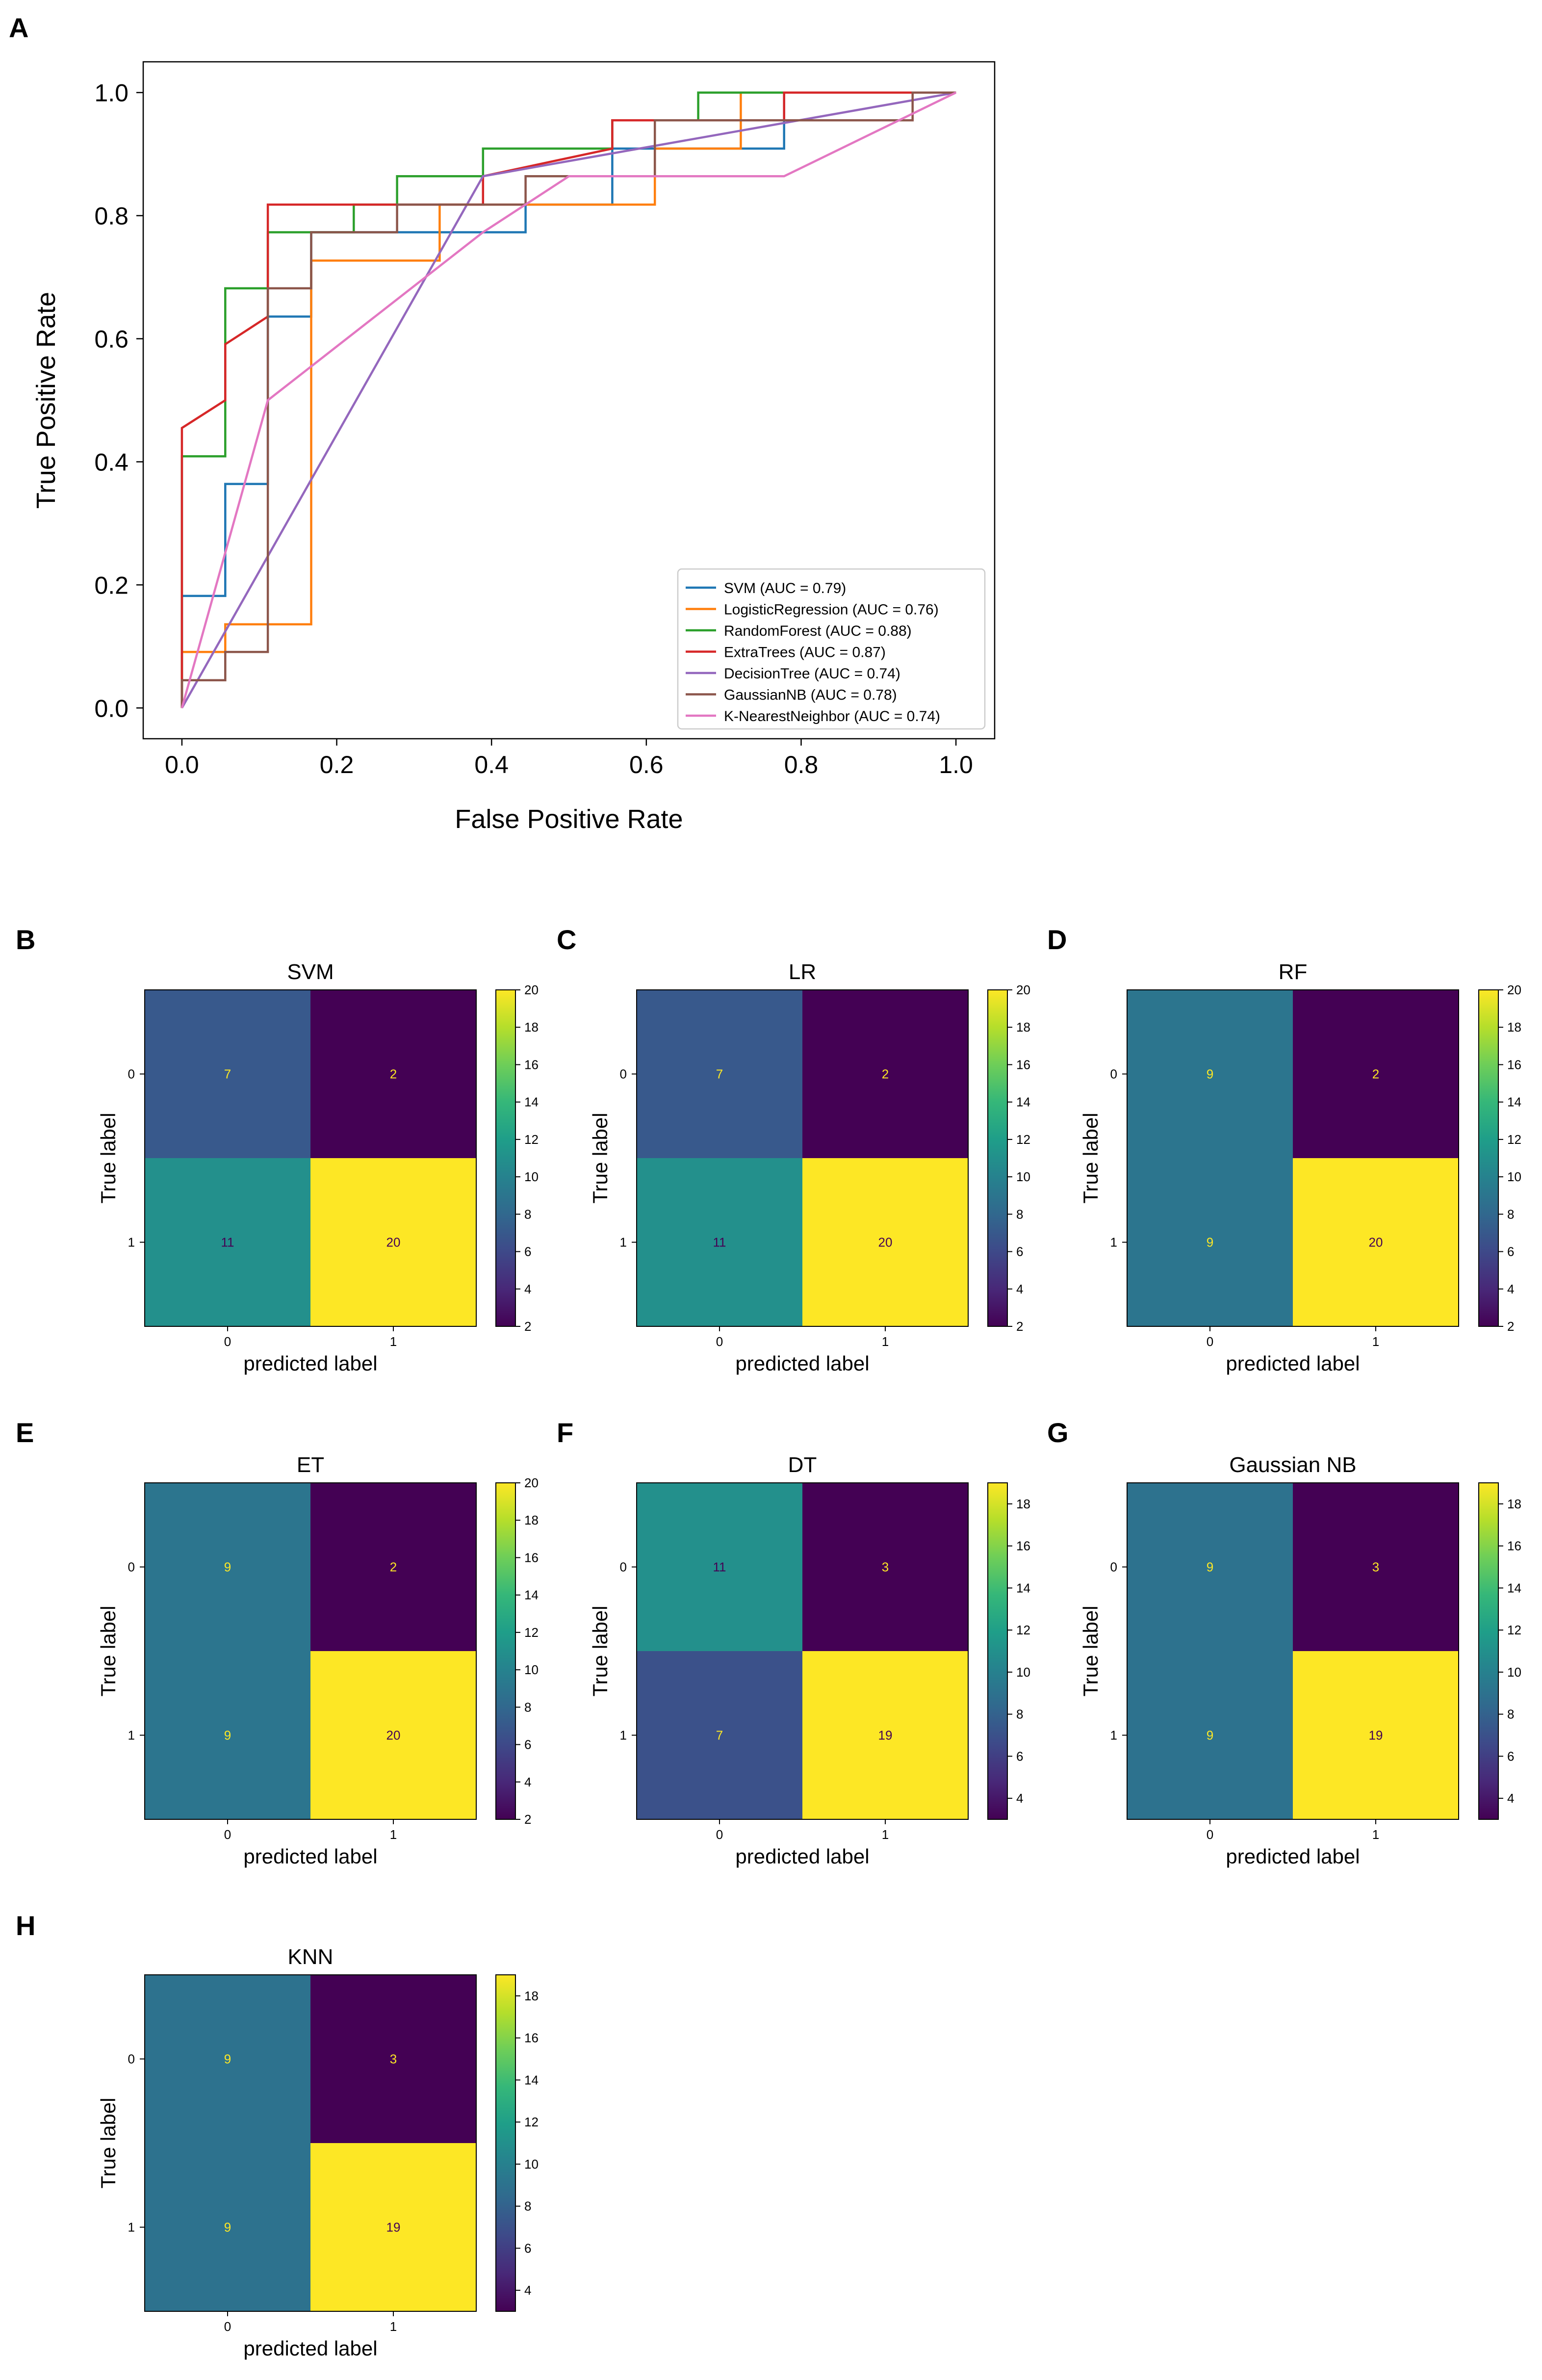  Describe the element at coordinates (111, 708) in the screenshot. I see `y-tick-label: 0.0` at that location.